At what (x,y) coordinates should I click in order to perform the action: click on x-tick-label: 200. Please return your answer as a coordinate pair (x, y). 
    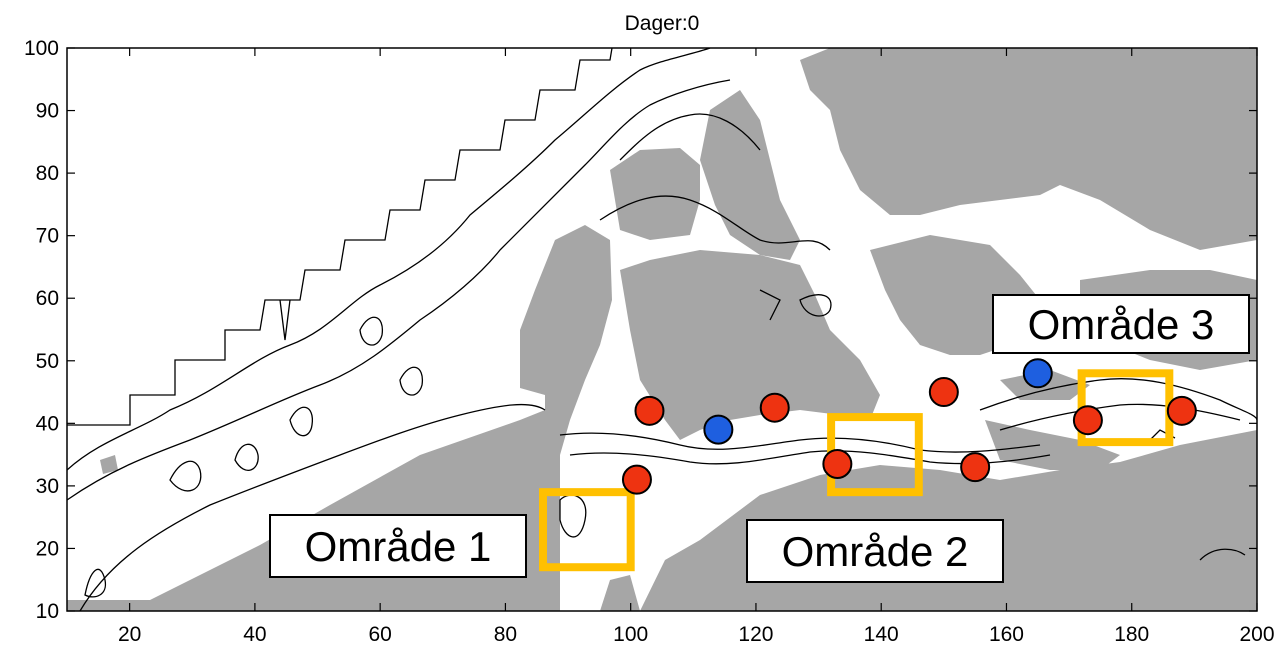
    Looking at the image, I should click on (1256, 634).